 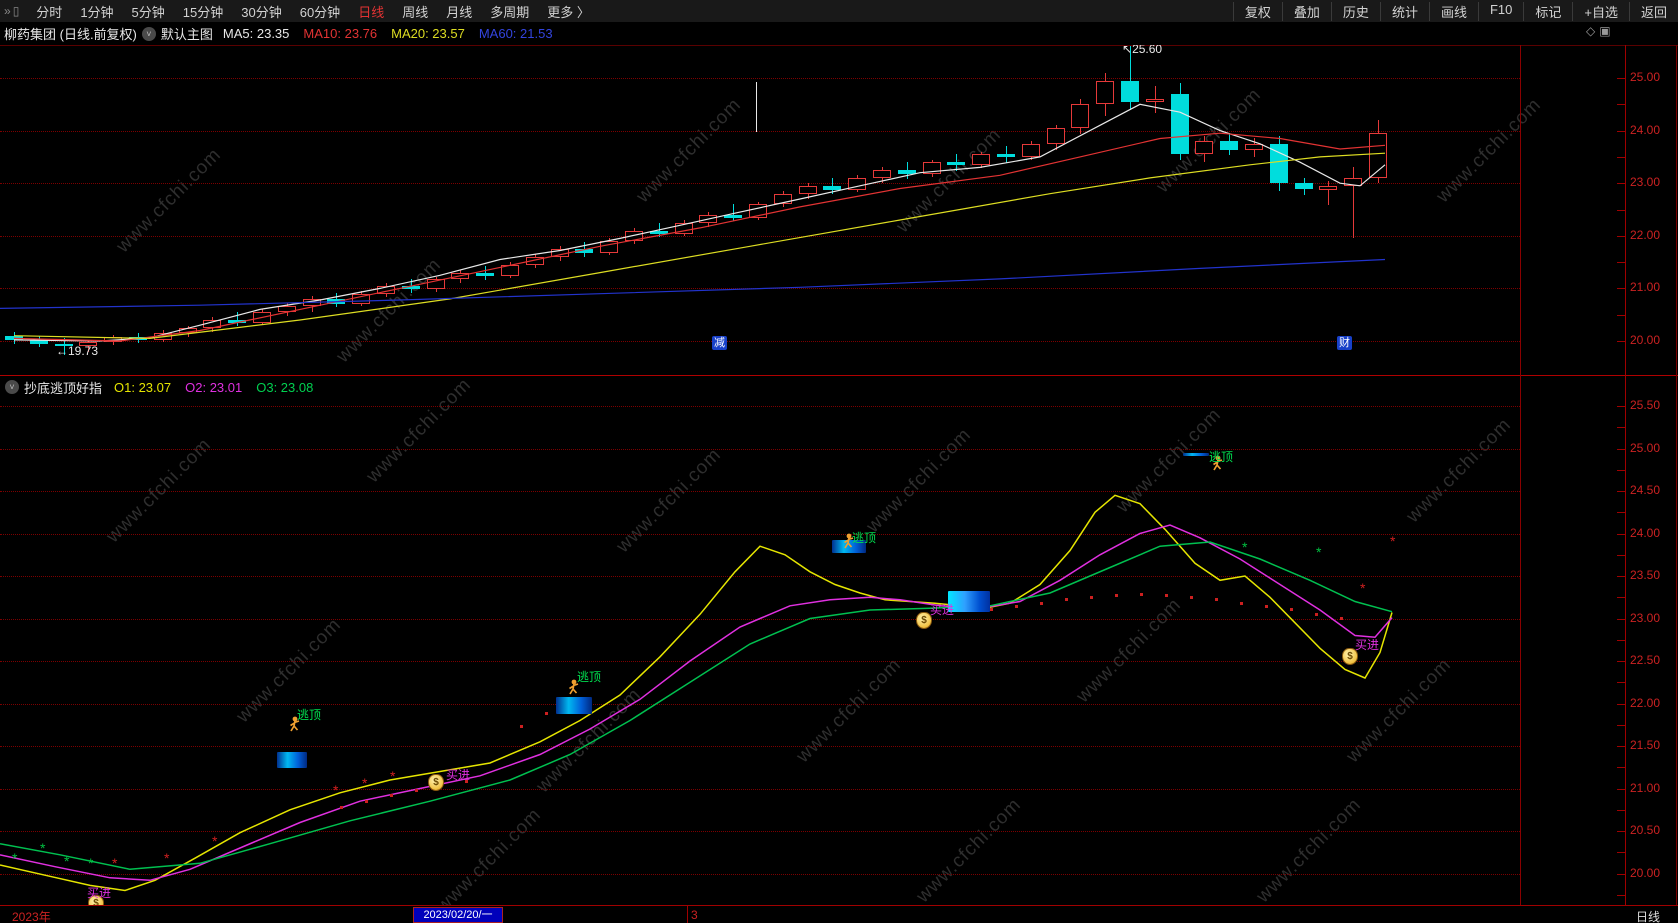 I want to click on period-item: 多周期, so click(x=510, y=12).